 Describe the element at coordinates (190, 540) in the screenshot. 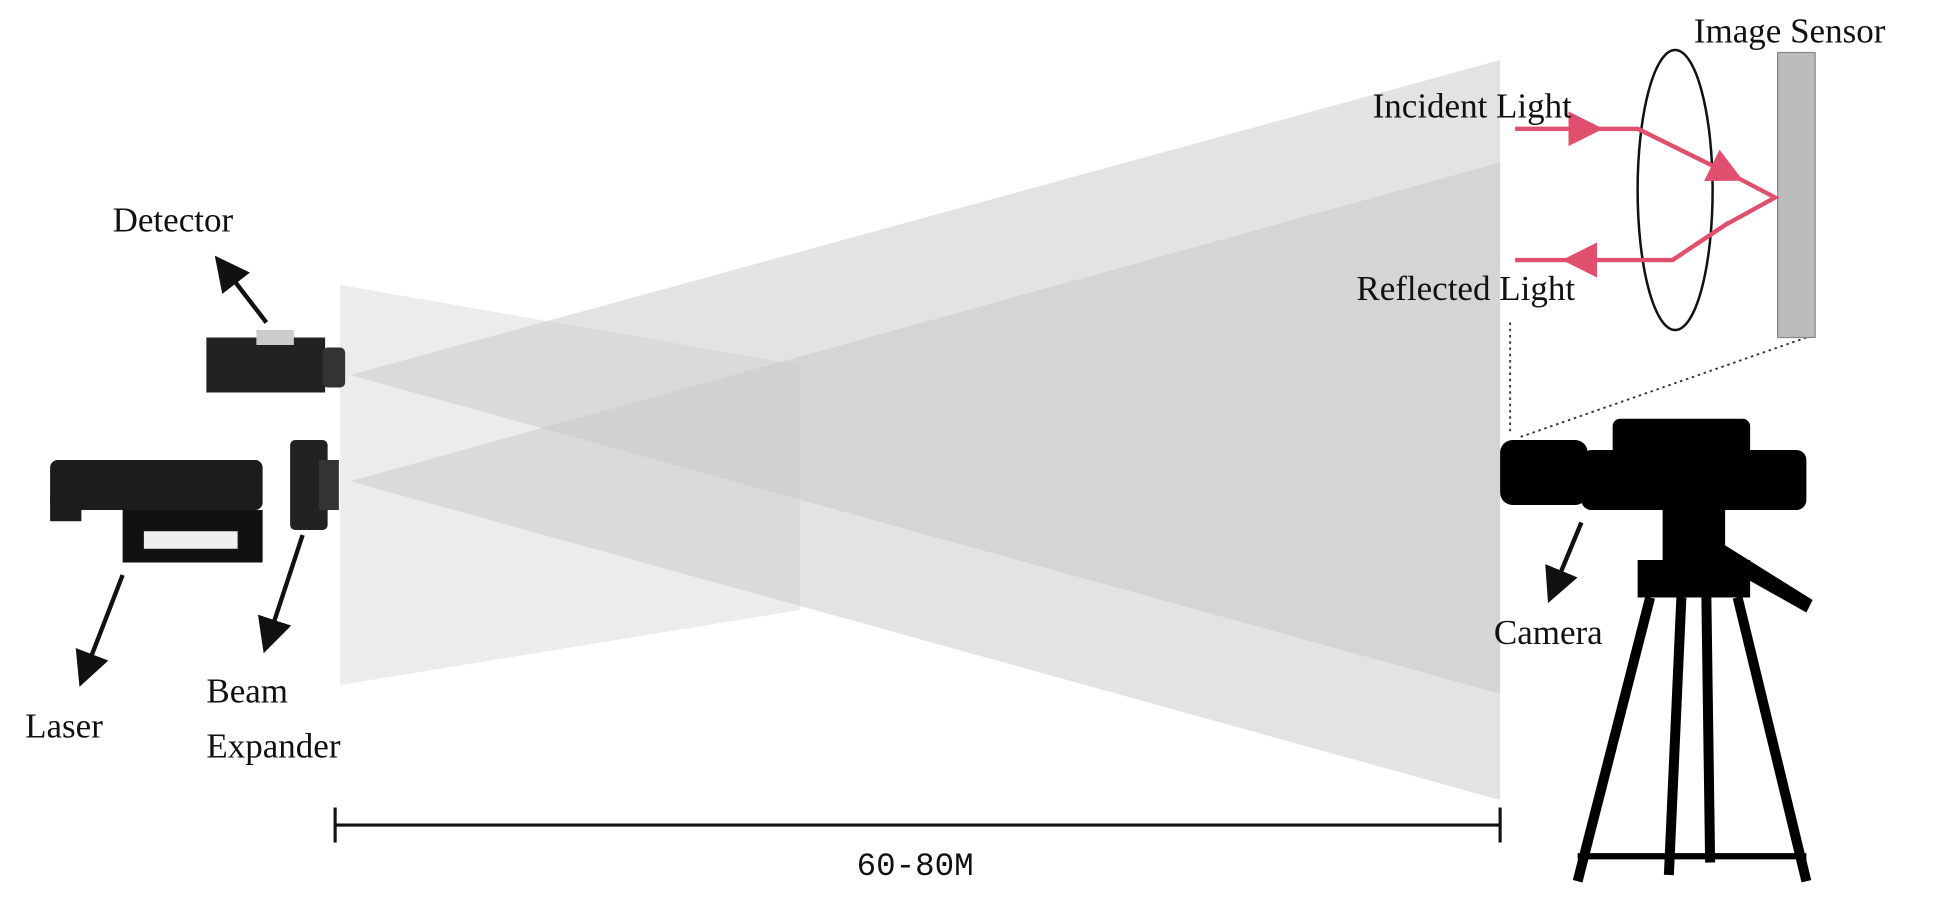

I see `laser-plate` at that location.